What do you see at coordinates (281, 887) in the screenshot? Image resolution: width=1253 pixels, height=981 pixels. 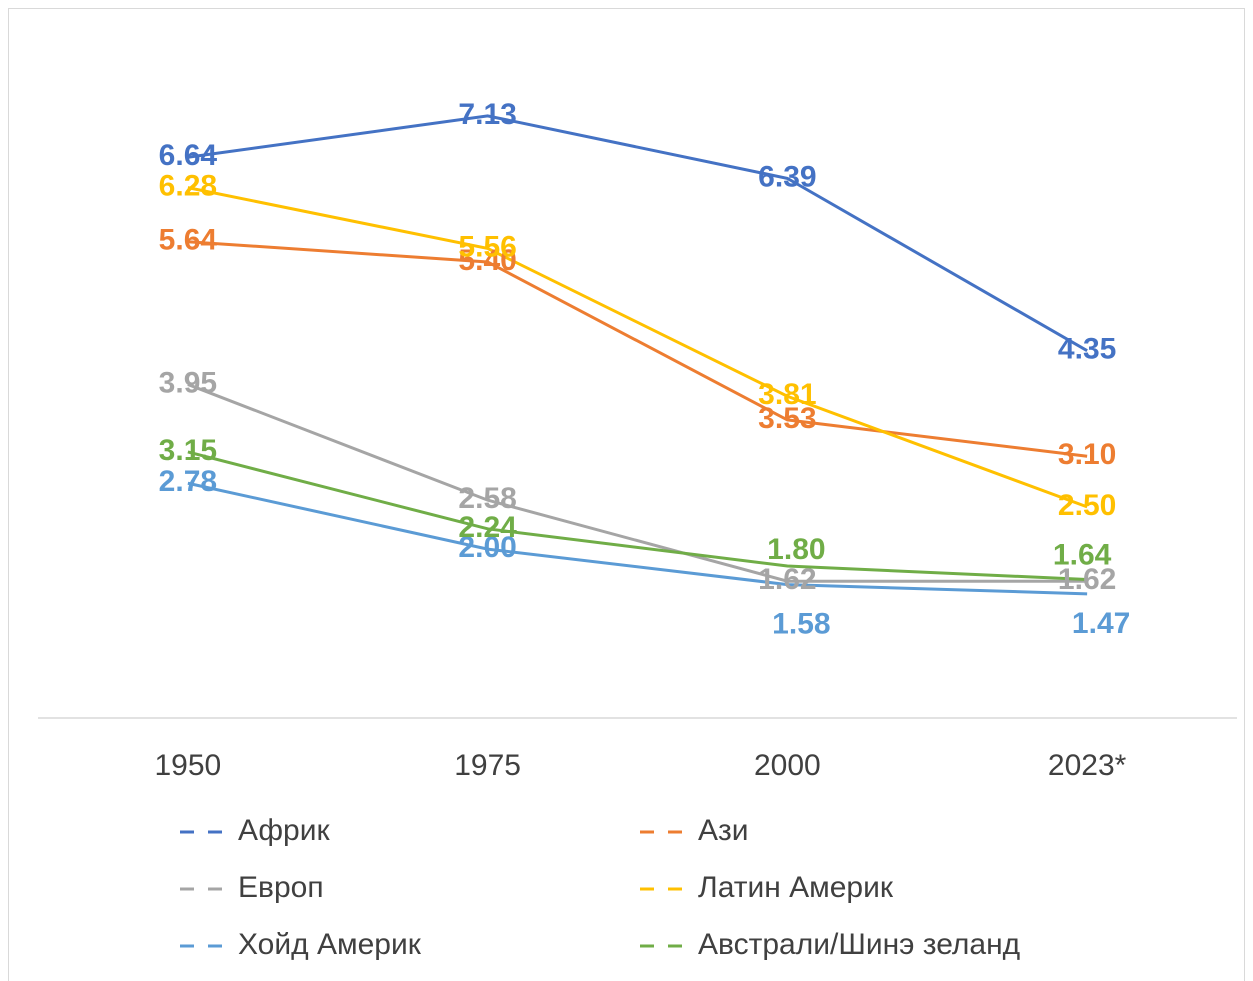 I see `legend-label: Европ` at bounding box center [281, 887].